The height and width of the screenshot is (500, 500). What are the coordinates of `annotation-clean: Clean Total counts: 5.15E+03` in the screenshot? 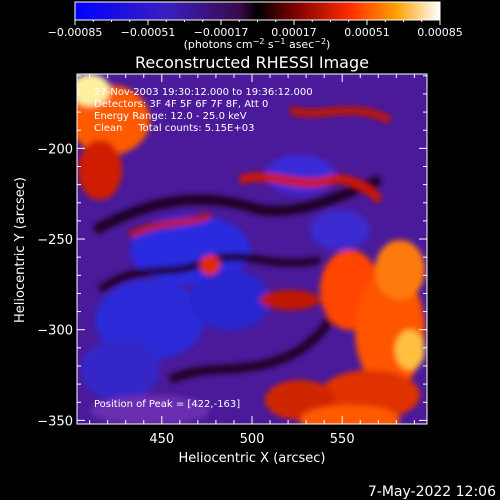 It's located at (174, 128).